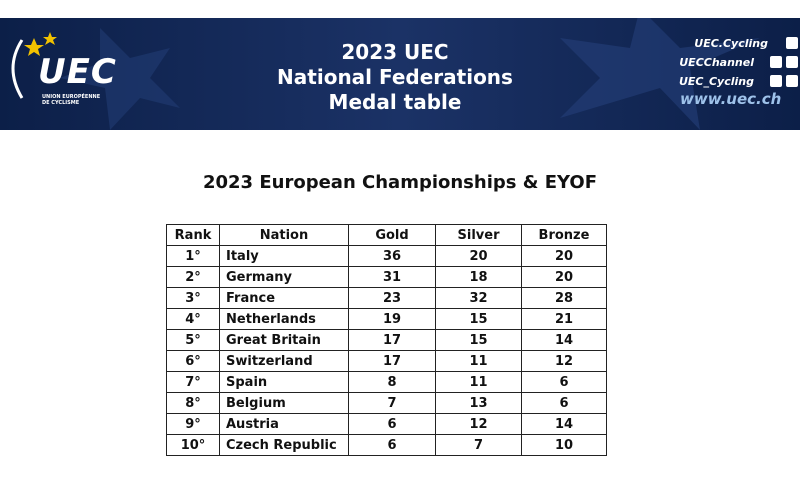 Image resolution: width=800 pixels, height=484 pixels. I want to click on title-line: Medal table, so click(395, 102).